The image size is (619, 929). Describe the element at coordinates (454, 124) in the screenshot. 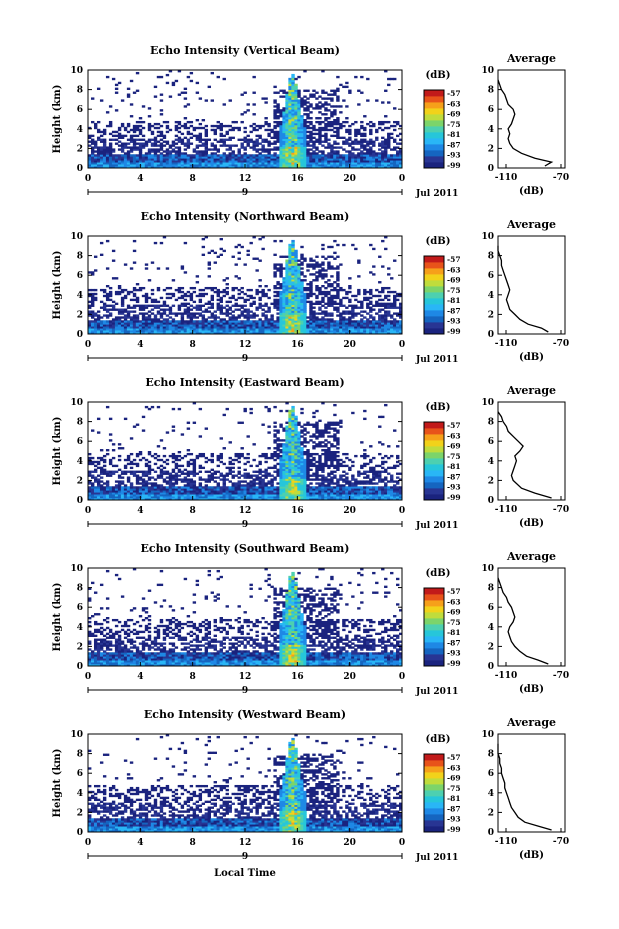

I see `colorbar-tick-label: -75` at that location.